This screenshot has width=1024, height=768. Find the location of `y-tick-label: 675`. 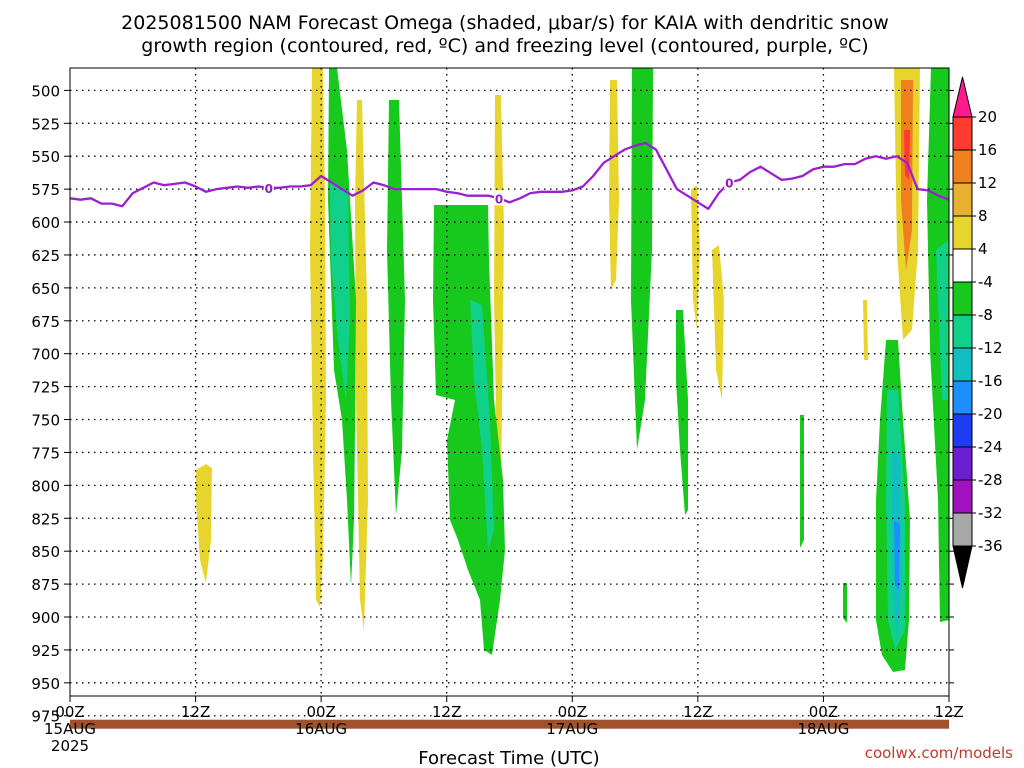

y-tick-label: 675 is located at coordinates (45, 322).